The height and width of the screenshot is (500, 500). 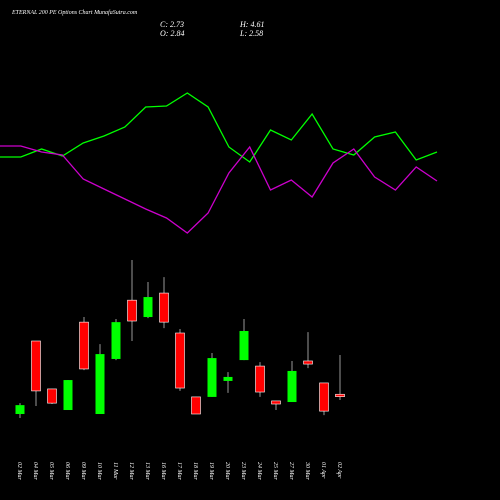 I want to click on x-tick-label: 24 Mar, so click(x=259, y=471).